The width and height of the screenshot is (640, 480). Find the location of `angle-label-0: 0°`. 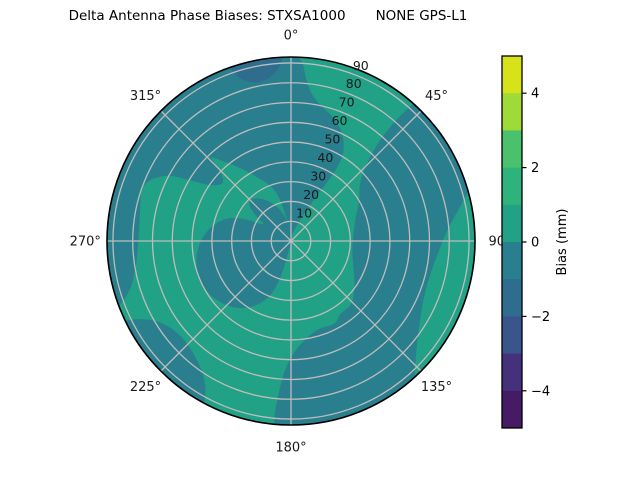

angle-label-0: 0° is located at coordinates (291, 36).